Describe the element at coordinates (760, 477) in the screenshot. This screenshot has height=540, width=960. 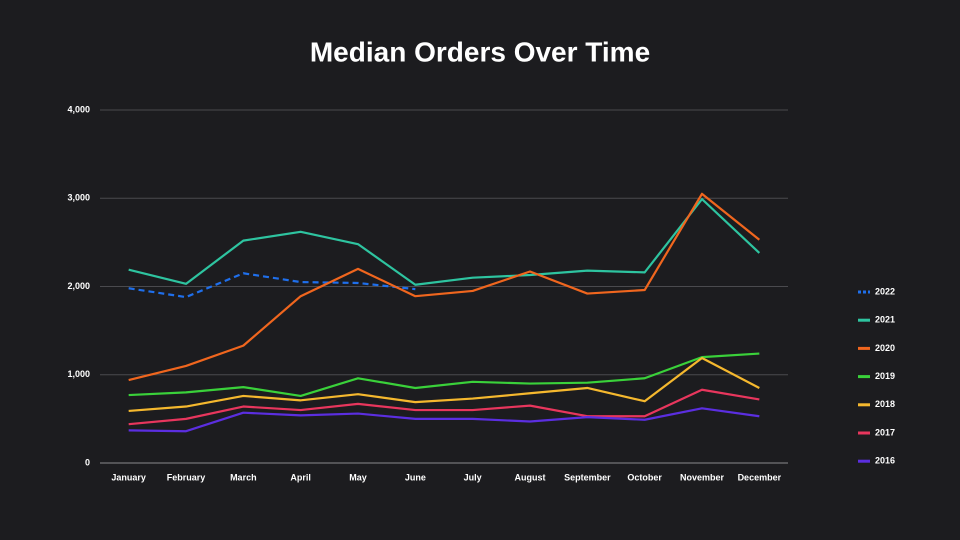
I see `x-tick-label: December` at that location.